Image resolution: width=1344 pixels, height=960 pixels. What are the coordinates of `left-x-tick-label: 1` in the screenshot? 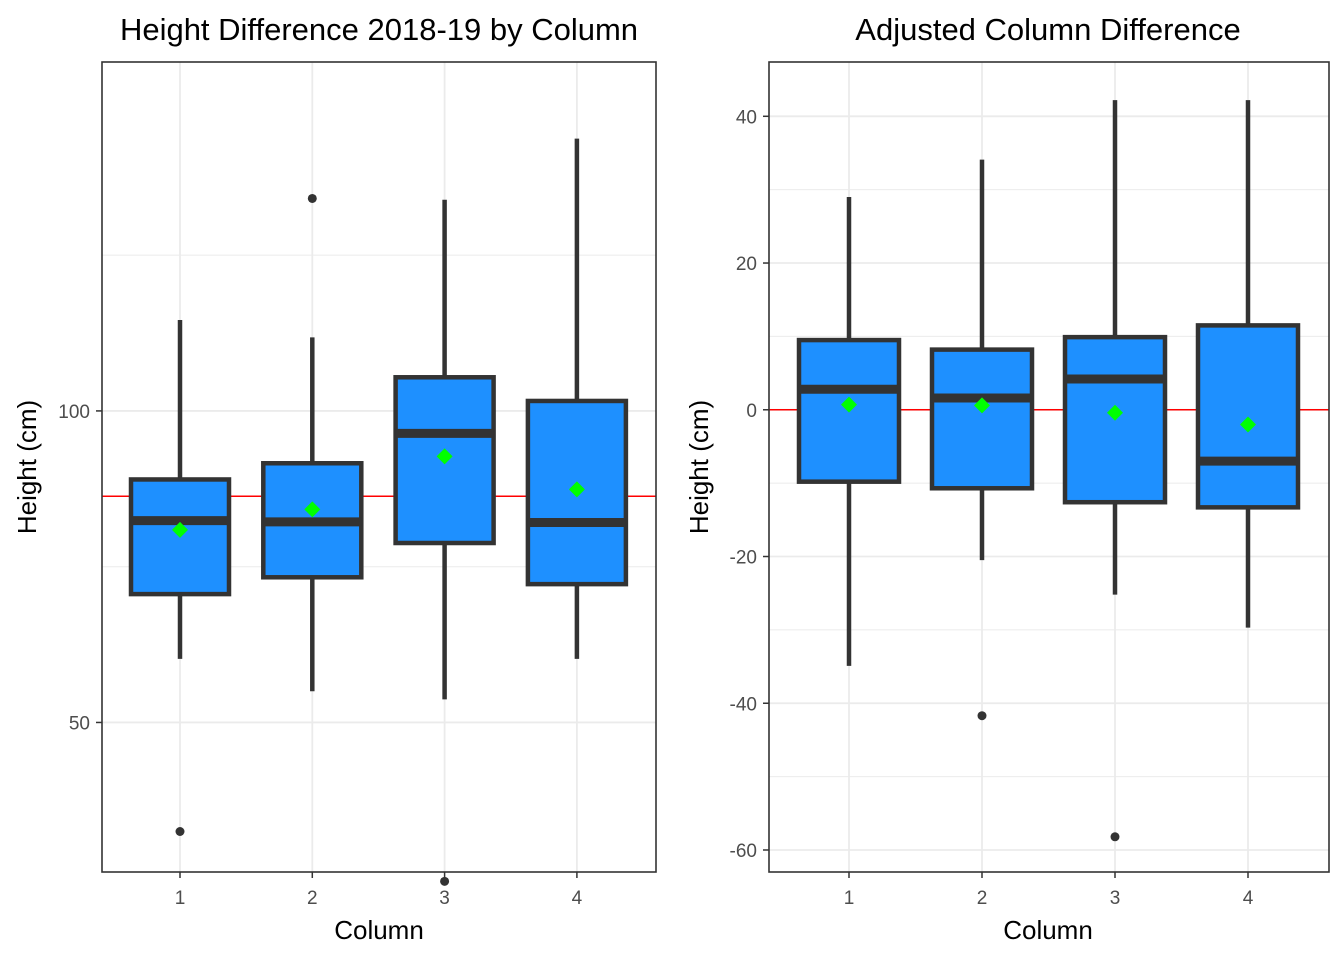 It's located at (180, 898).